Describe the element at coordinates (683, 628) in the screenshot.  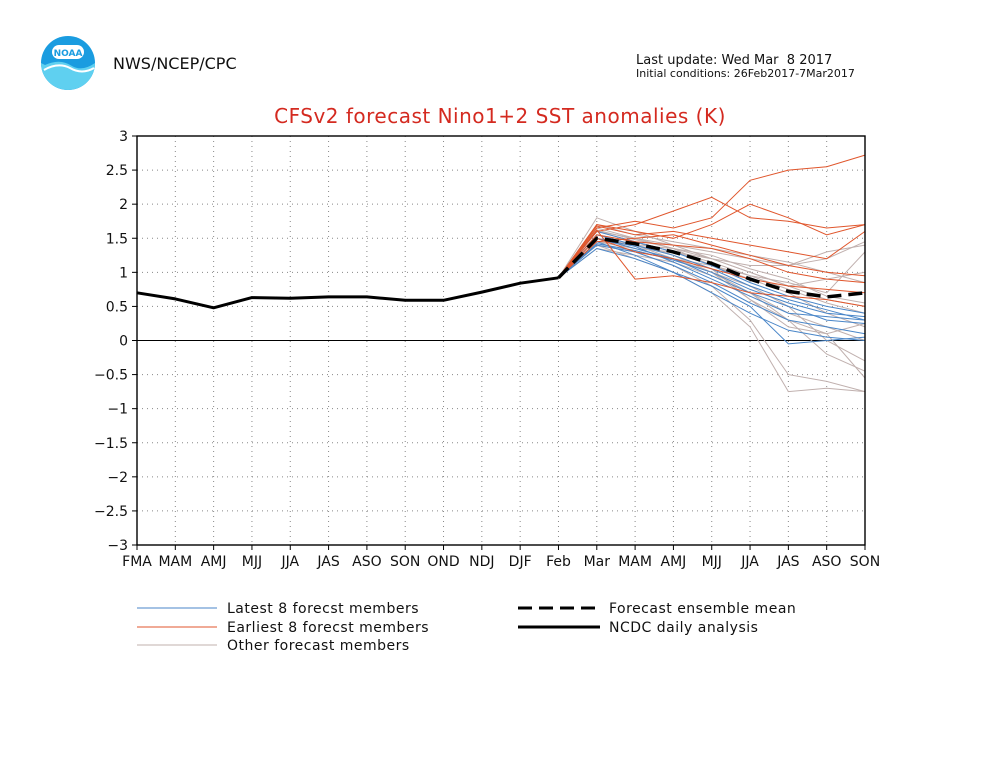
I see `legend-label-analysis: NCDC daily analysis` at that location.